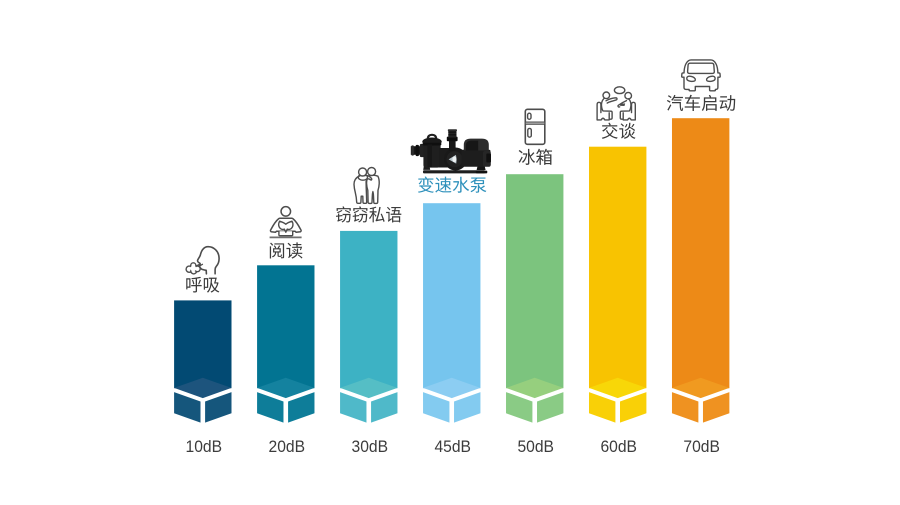 Image resolution: width=900 pixels, height=505 pixels. What do you see at coordinates (287, 446) in the screenshot?
I see `svg-text: 20dB` at bounding box center [287, 446].